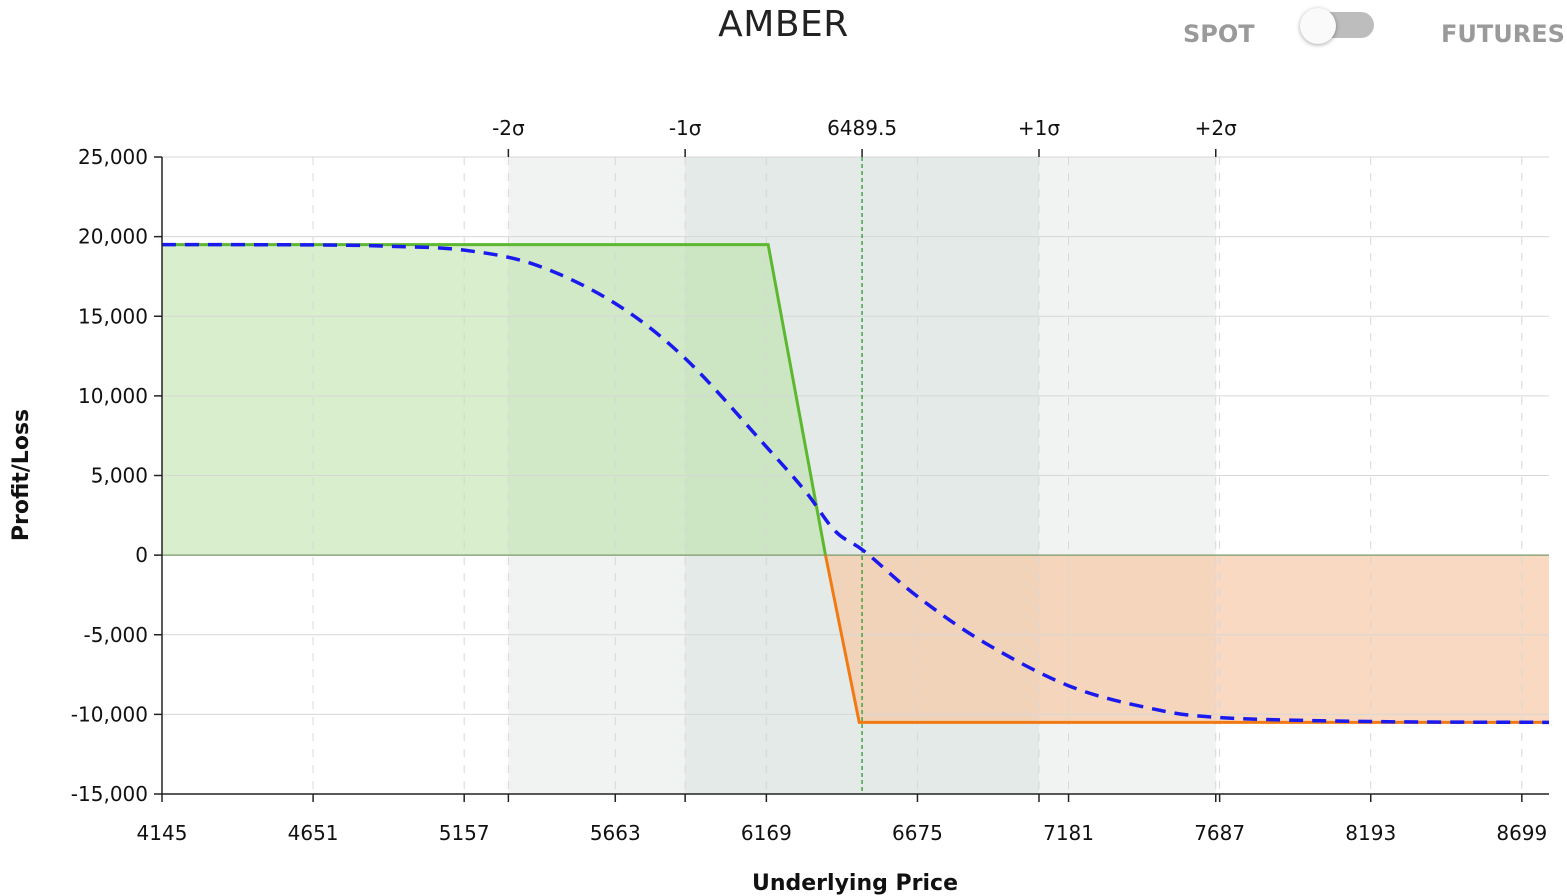 The width and height of the screenshot is (1567, 896). What do you see at coordinates (862, 128) in the screenshot?
I see `top-tick-label-2: 6489.5` at bounding box center [862, 128].